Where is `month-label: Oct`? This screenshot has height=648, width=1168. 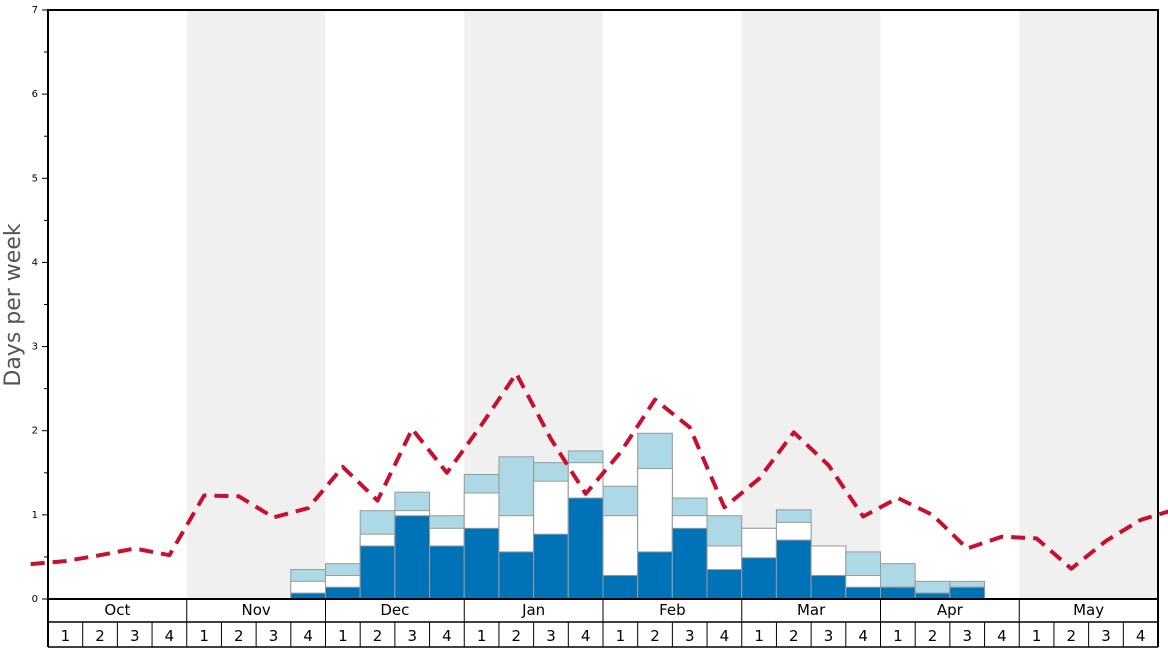
month-label: Oct is located at coordinates (117, 610).